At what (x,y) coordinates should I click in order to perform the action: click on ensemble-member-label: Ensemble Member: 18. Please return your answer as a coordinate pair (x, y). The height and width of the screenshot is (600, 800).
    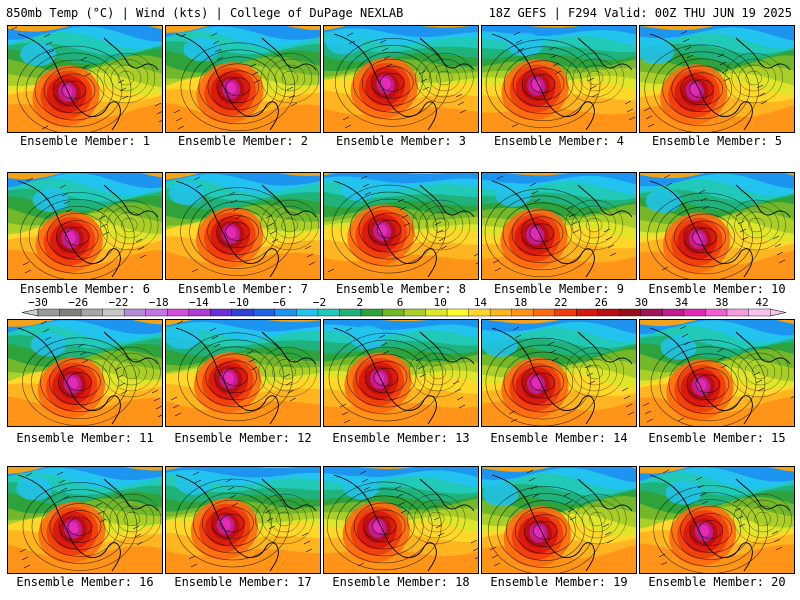
    Looking at the image, I should click on (401, 582).